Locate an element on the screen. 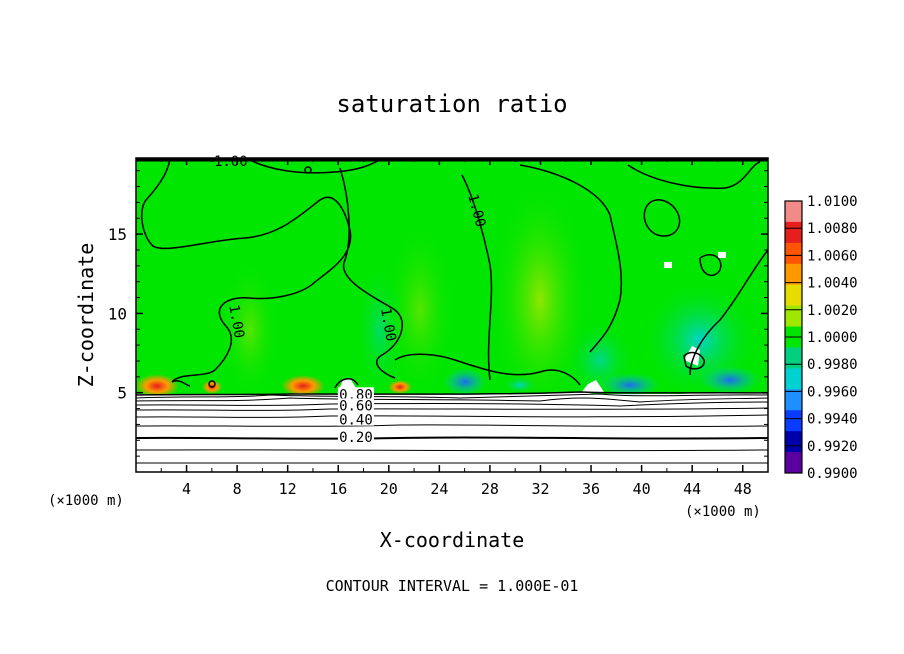 This screenshot has width=904, height=654. contour-label: 0.60 is located at coordinates (356, 406).